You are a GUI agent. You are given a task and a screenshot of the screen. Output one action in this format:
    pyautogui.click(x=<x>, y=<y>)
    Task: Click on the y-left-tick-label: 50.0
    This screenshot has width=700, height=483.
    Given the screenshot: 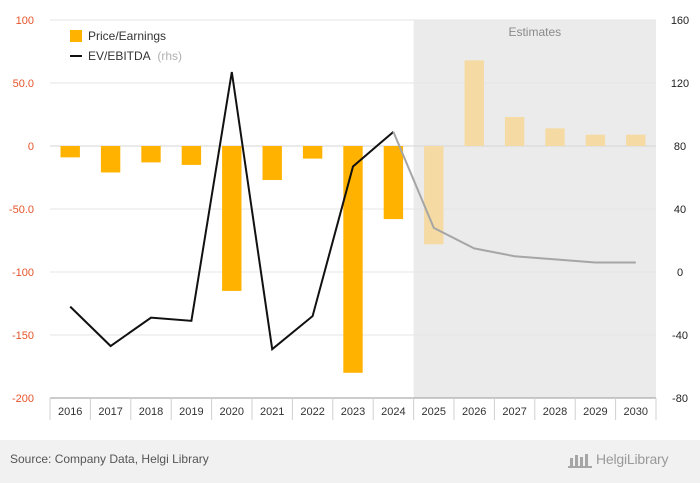 What is the action you would take?
    pyautogui.click(x=23, y=84)
    